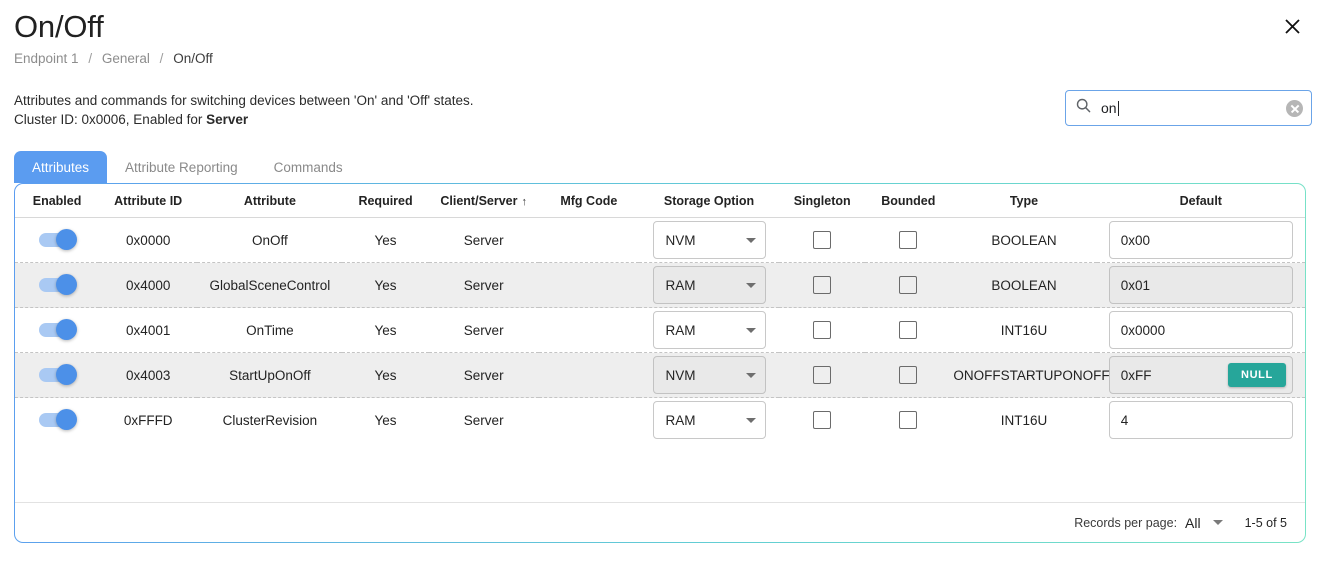 Image resolution: width=1320 pixels, height=561 pixels. I want to click on cell-default: 0x01, so click(1200, 285).